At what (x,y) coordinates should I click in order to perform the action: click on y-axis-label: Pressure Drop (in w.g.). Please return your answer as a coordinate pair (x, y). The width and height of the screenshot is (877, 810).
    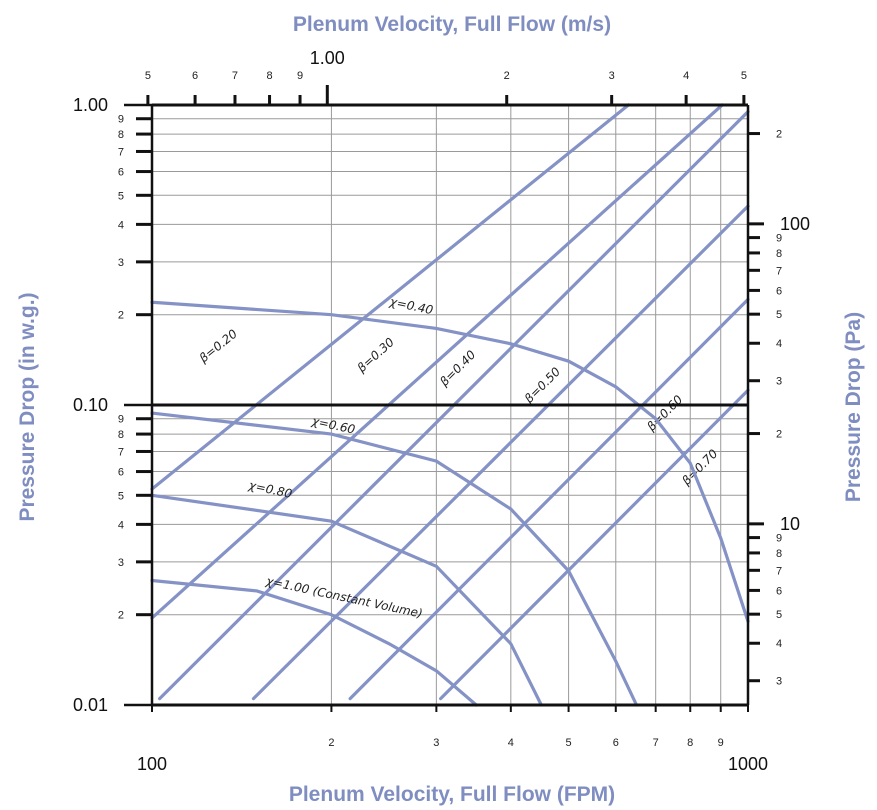
    Looking at the image, I should click on (27, 406).